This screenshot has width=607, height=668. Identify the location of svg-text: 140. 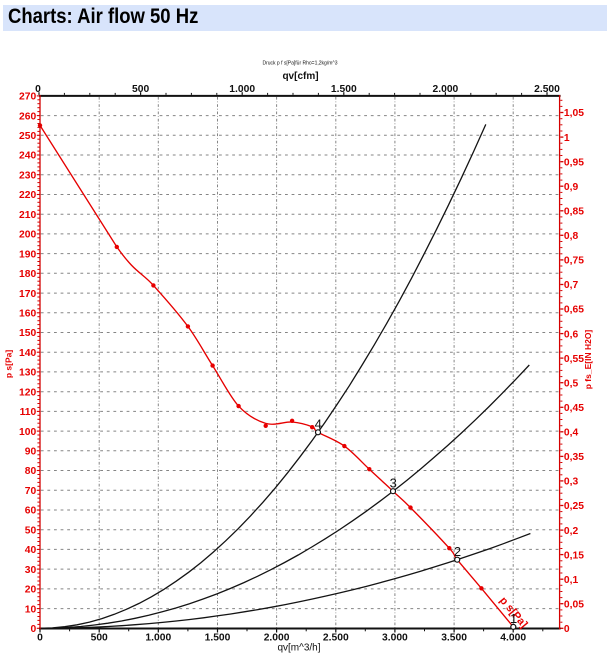
(27, 353).